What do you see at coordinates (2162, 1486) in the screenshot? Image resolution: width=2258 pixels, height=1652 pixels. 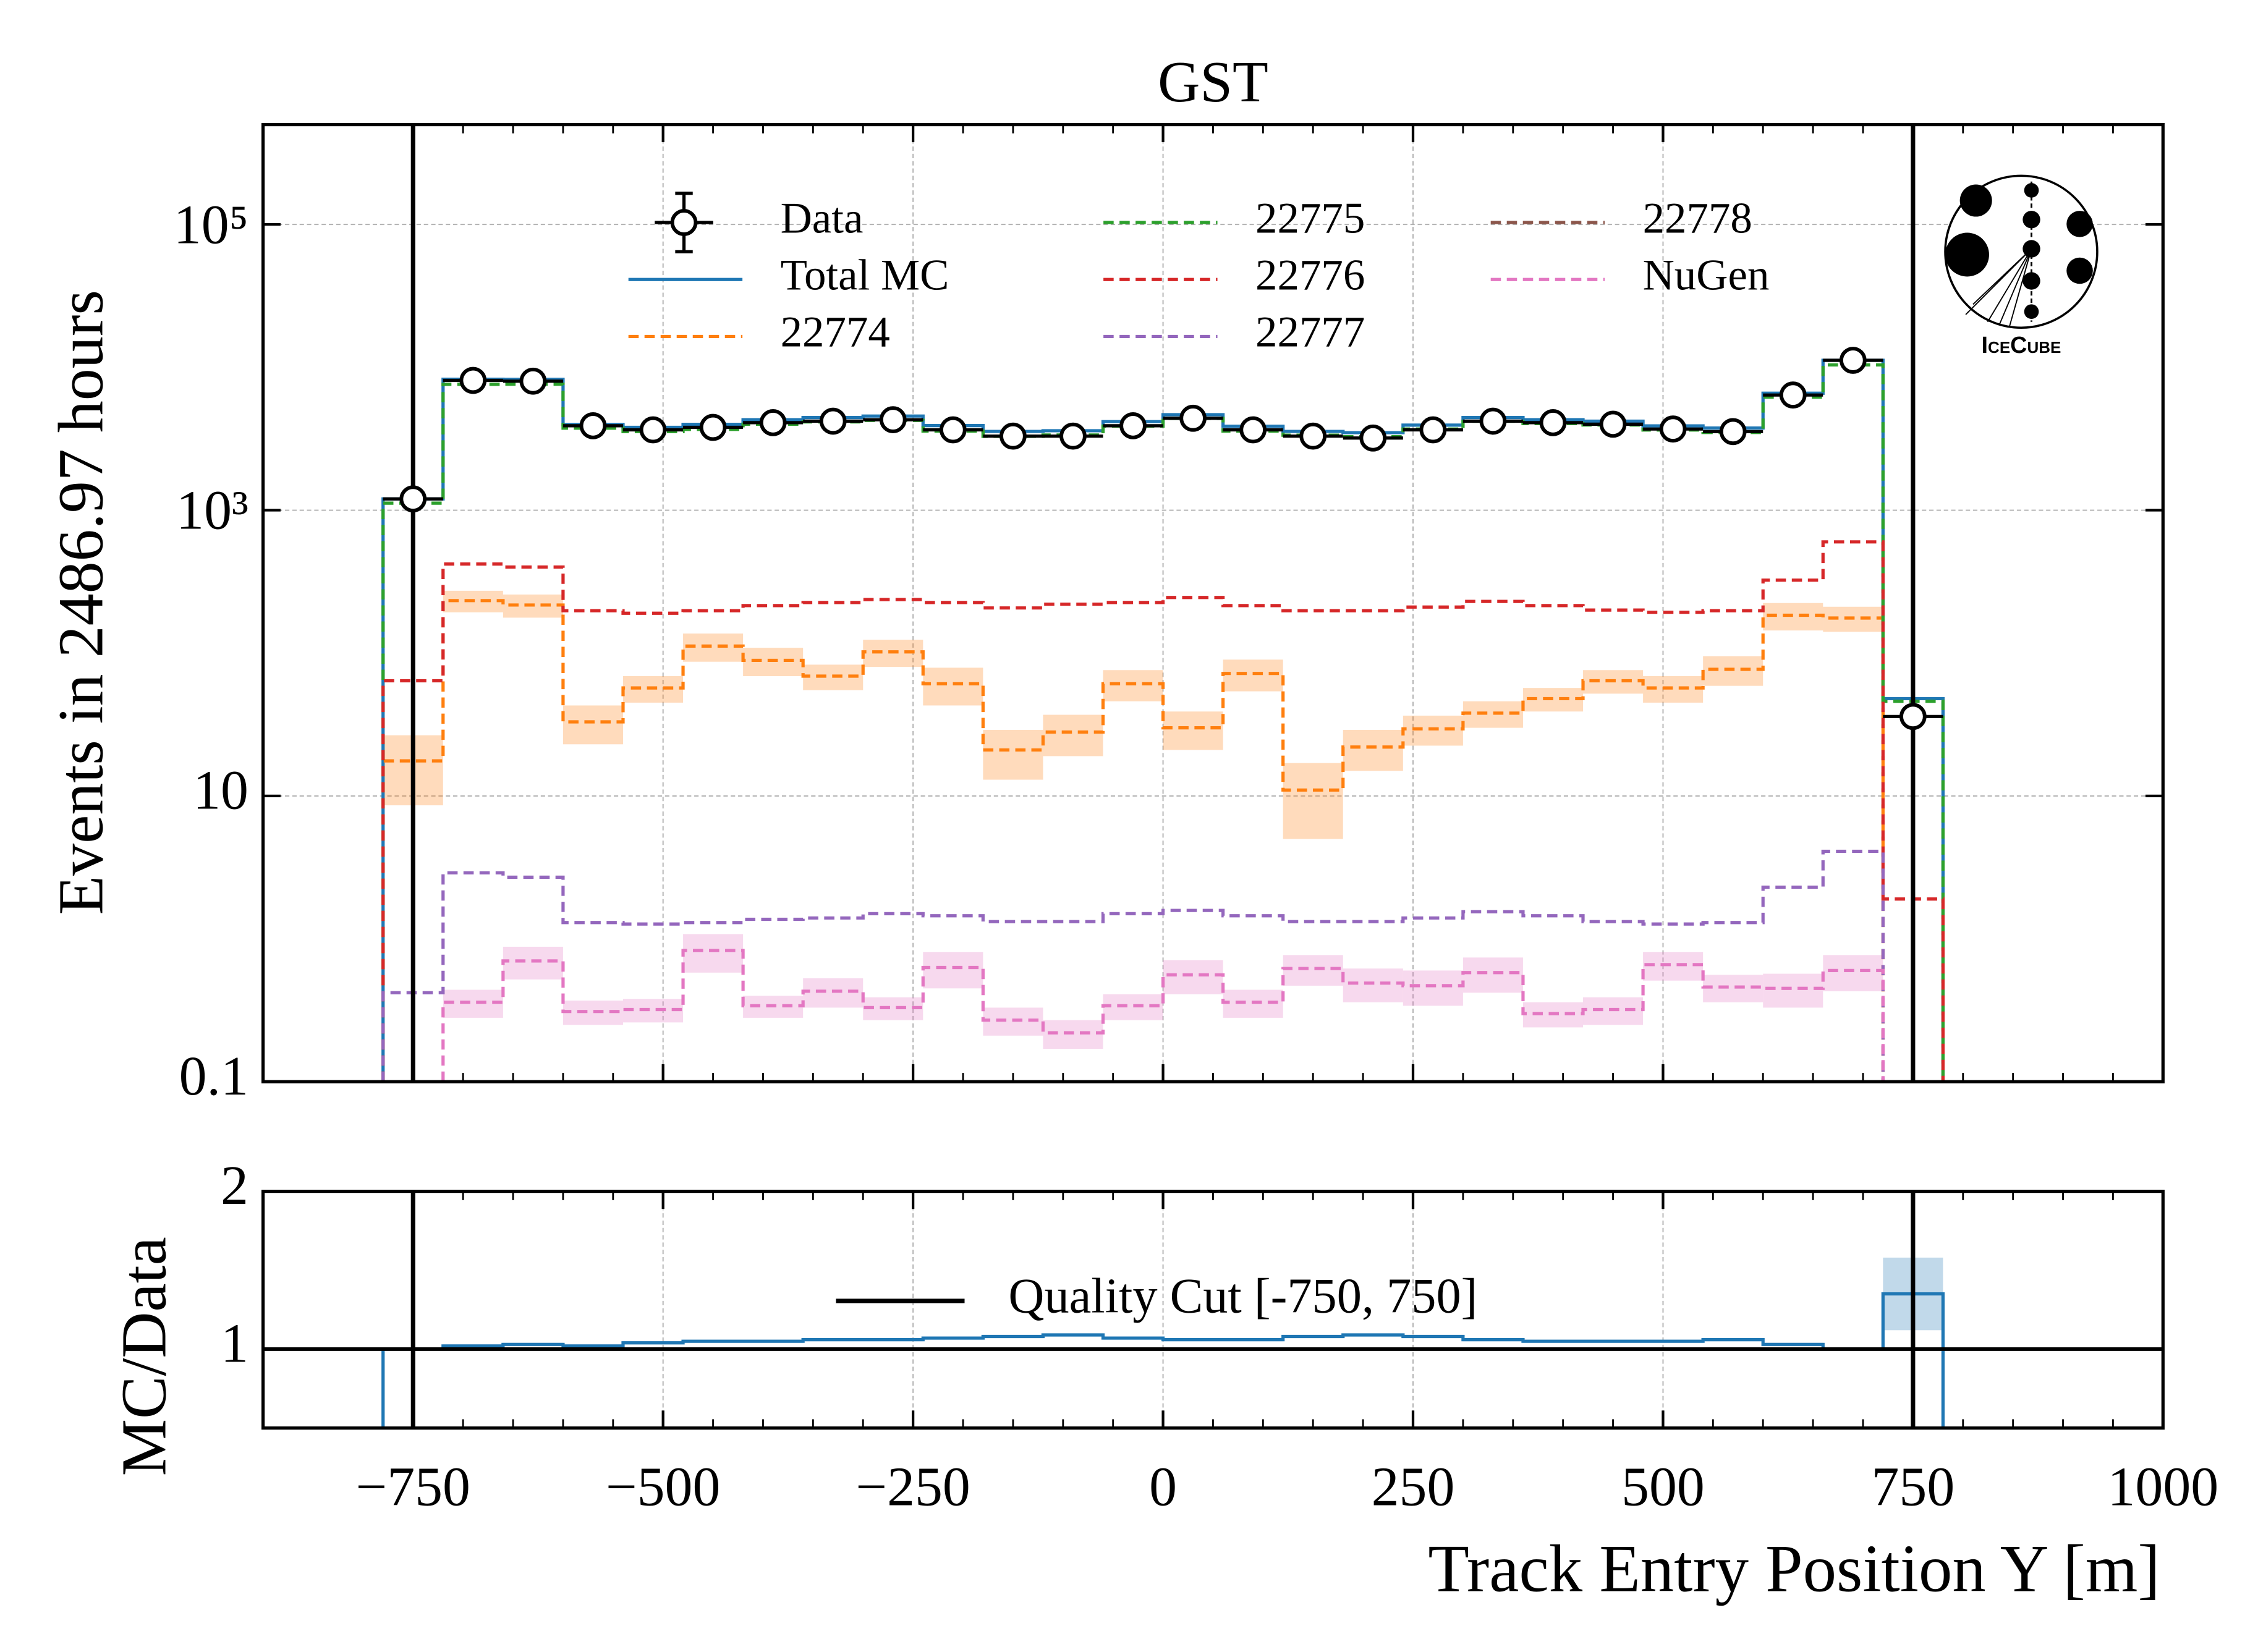 I see `x-tick-label: 1000` at bounding box center [2162, 1486].